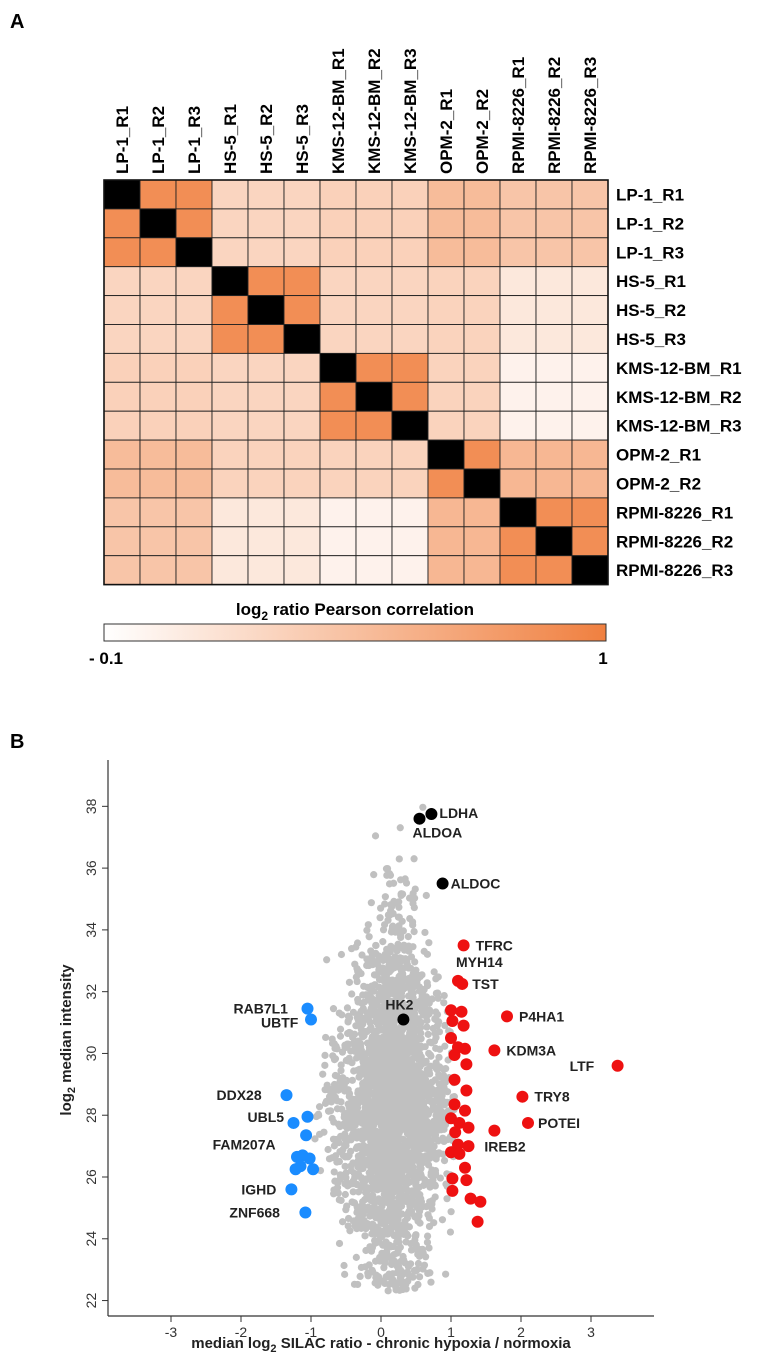 The width and height of the screenshot is (759, 1355). I want to click on colorbar-title: log2 ratio Pearson correlation, so click(355, 611).